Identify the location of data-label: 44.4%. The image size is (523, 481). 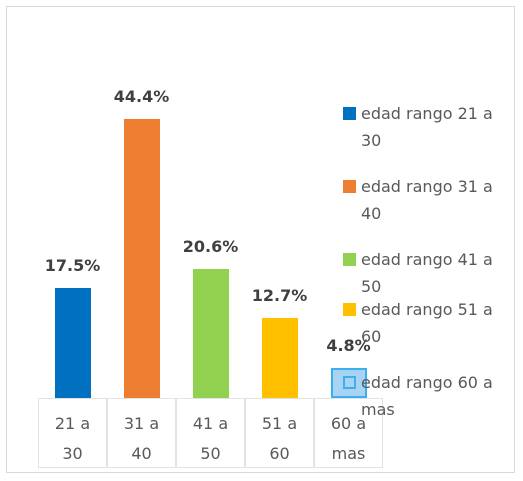
(141, 97).